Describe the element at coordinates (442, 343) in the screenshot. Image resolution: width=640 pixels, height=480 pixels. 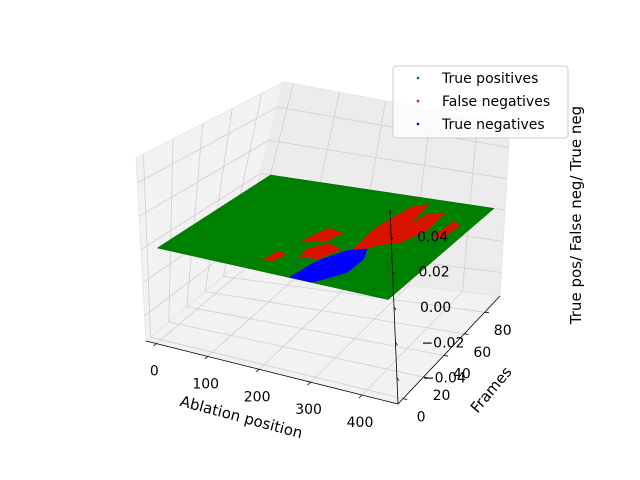
I see `z-tick-label: −0.02` at that location.